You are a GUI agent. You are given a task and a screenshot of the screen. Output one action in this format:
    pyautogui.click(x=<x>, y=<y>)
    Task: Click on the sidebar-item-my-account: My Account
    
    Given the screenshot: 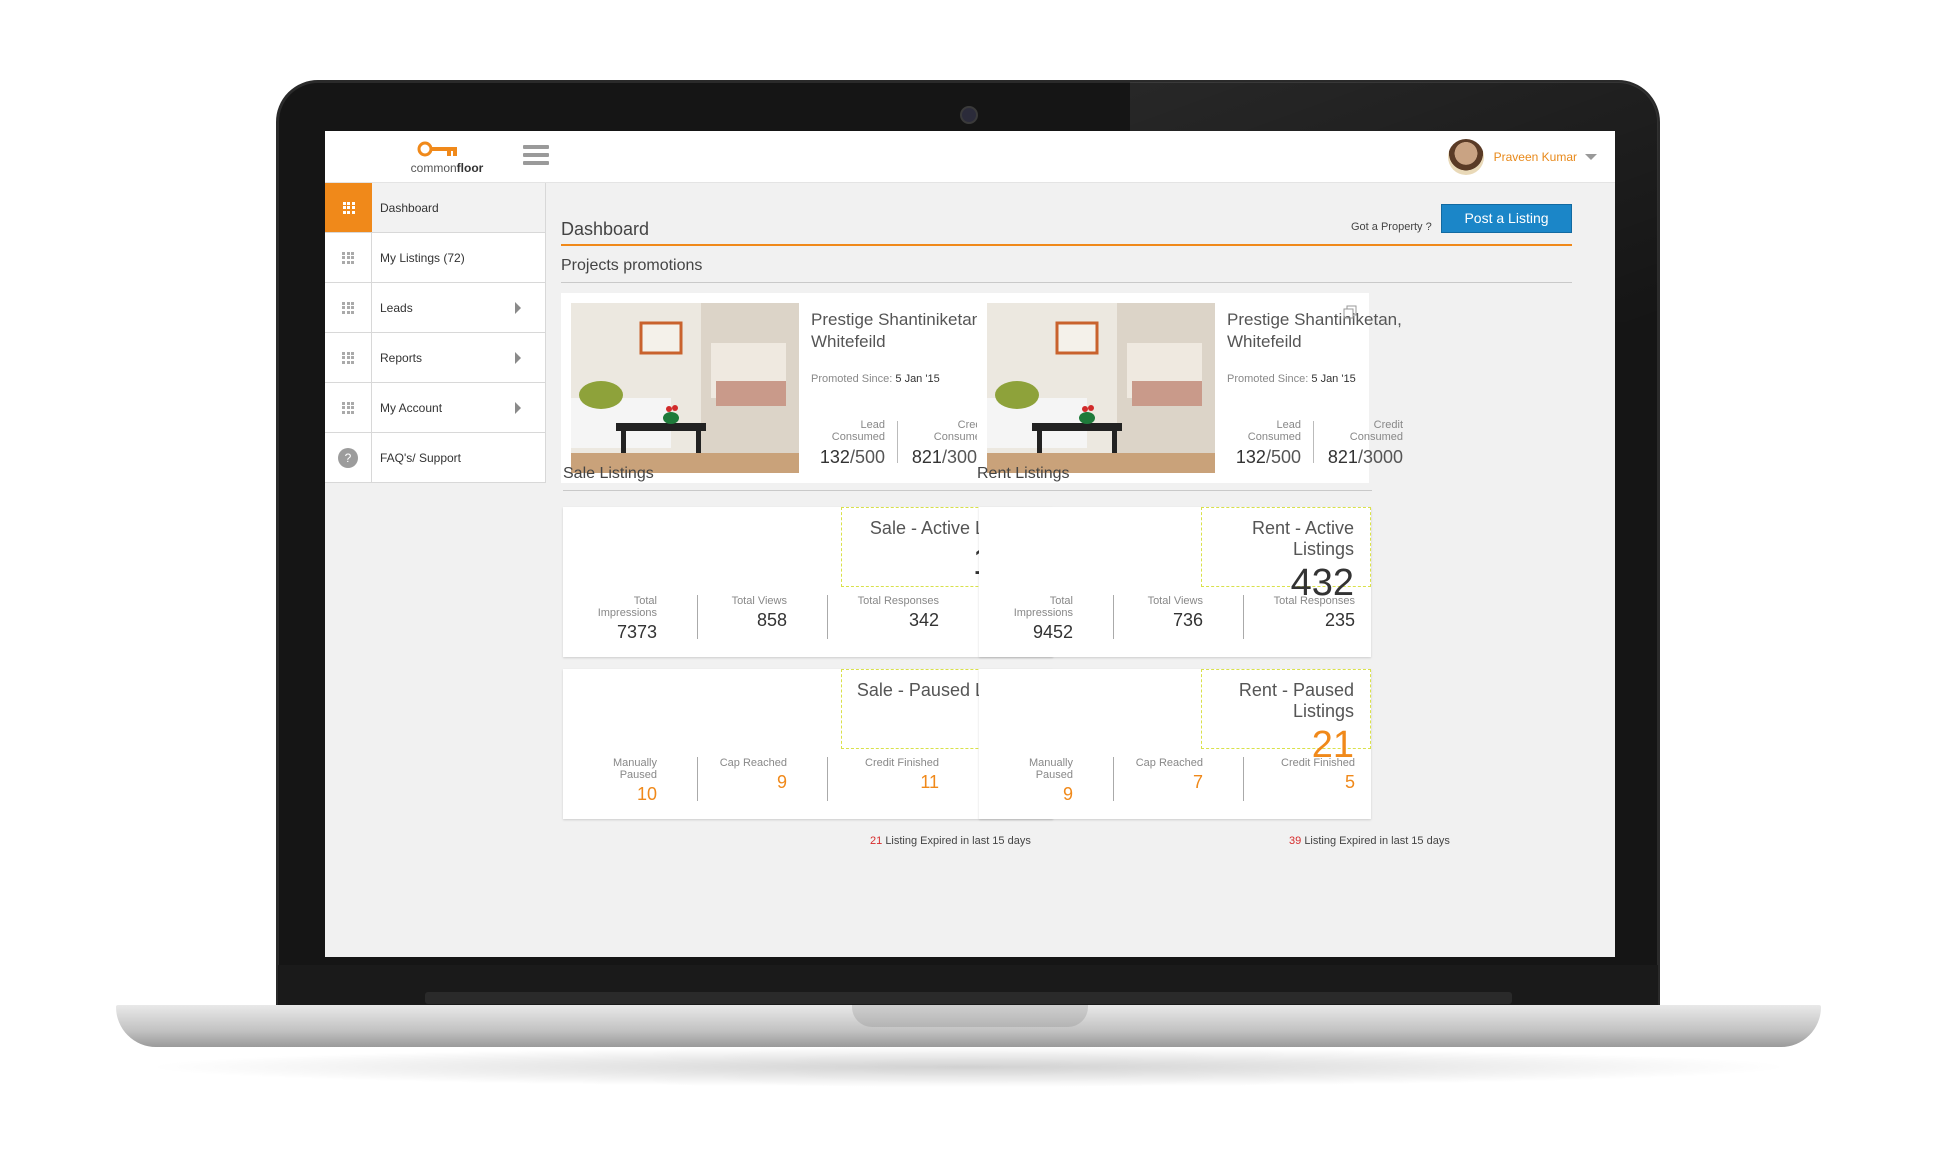 What is the action you would take?
    pyautogui.click(x=435, y=408)
    